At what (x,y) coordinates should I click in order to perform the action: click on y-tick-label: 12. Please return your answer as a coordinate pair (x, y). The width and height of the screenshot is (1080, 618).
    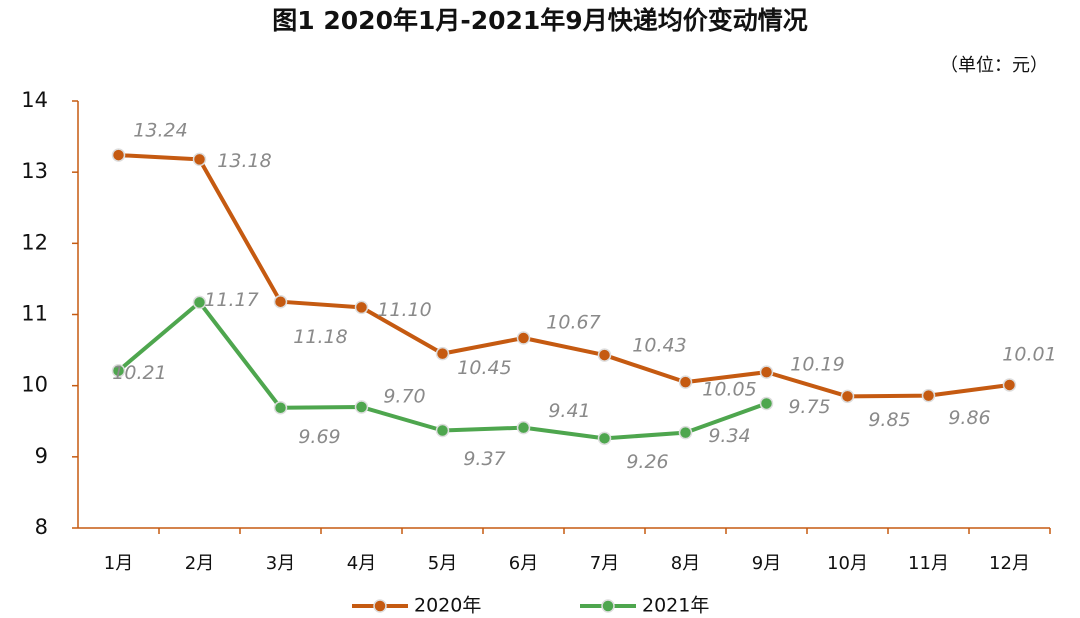
    Looking at the image, I should click on (34, 242).